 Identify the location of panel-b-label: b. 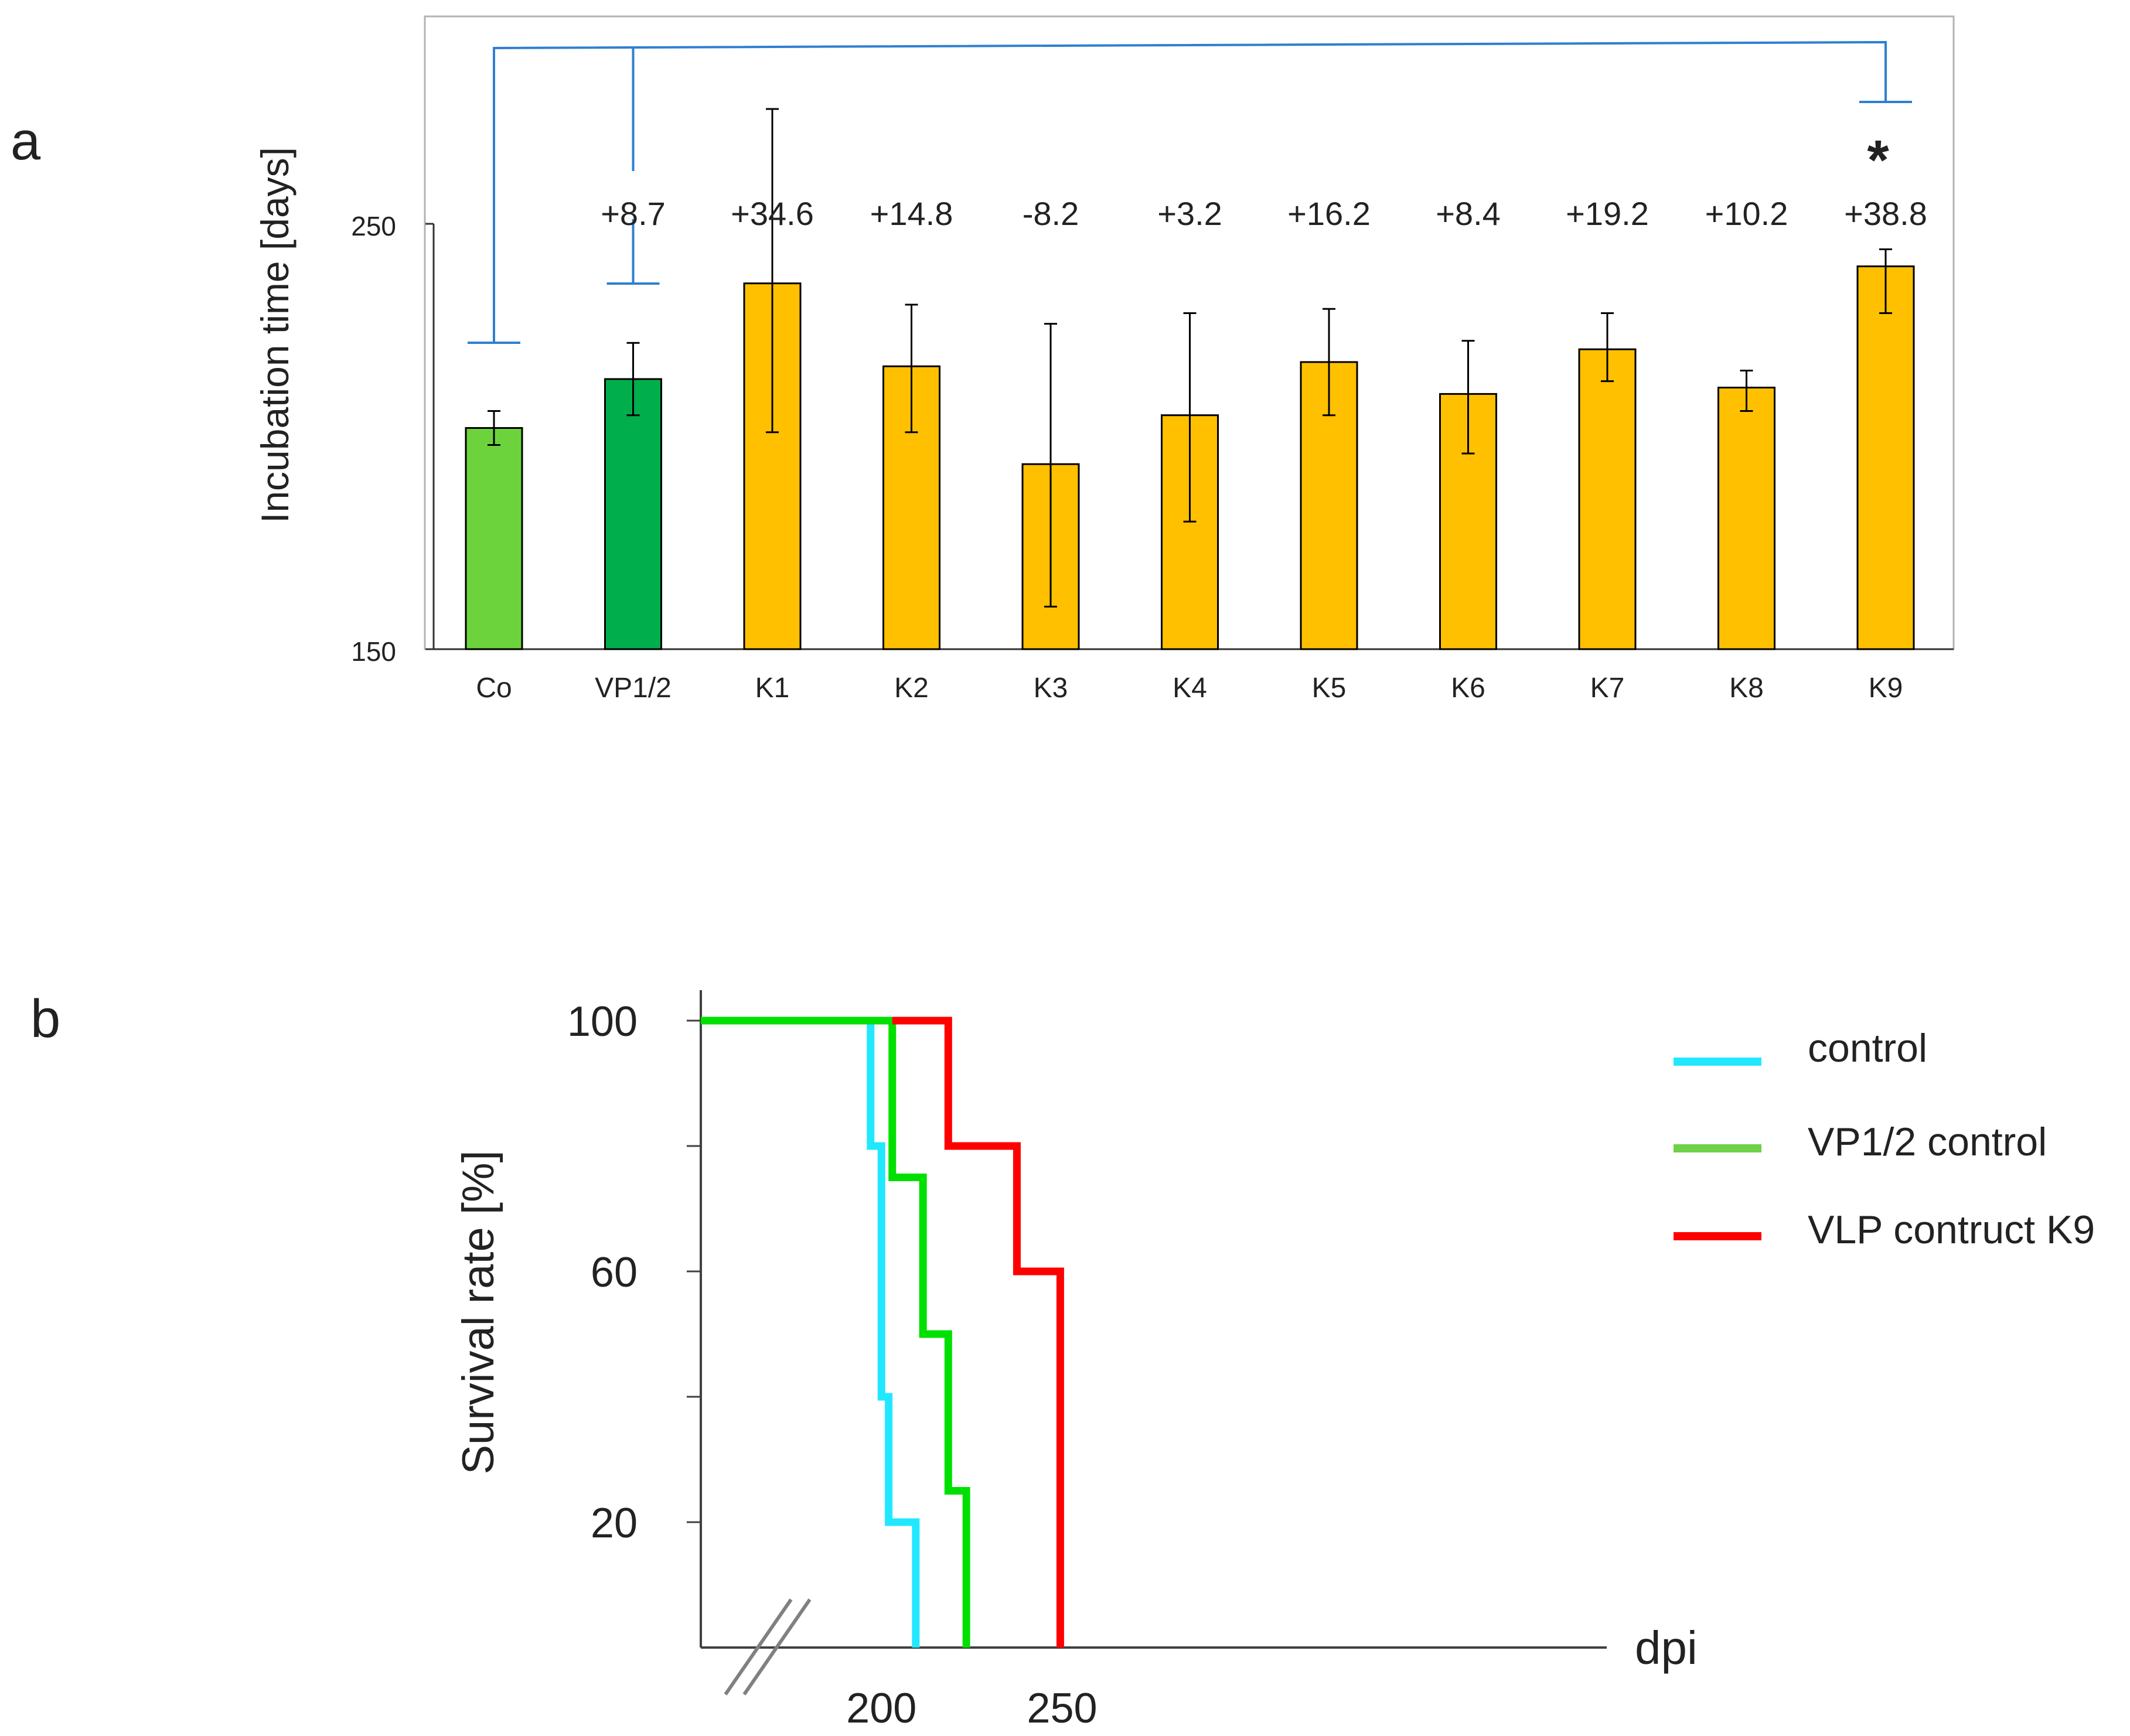
(45, 1019).